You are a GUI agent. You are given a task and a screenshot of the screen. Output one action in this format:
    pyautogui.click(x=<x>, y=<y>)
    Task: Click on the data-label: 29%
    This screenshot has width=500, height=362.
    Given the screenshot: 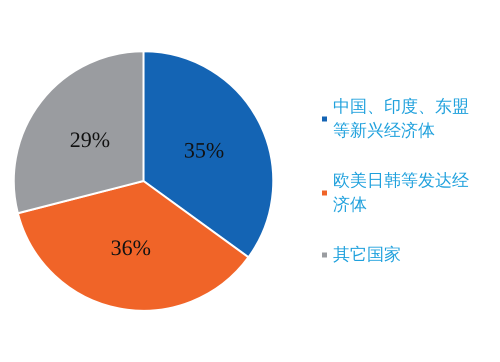 What is the action you would take?
    pyautogui.click(x=90, y=139)
    